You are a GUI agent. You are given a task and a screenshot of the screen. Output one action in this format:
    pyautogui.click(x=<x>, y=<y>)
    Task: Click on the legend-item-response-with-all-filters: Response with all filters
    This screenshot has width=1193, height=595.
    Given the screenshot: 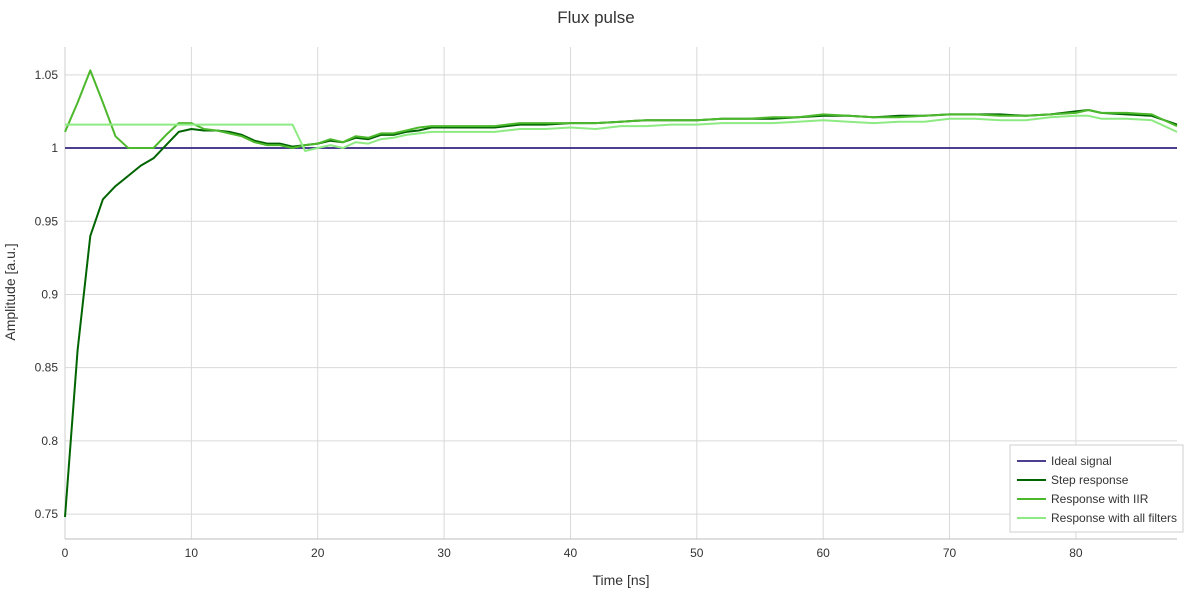 What is the action you would take?
    pyautogui.click(x=1097, y=518)
    